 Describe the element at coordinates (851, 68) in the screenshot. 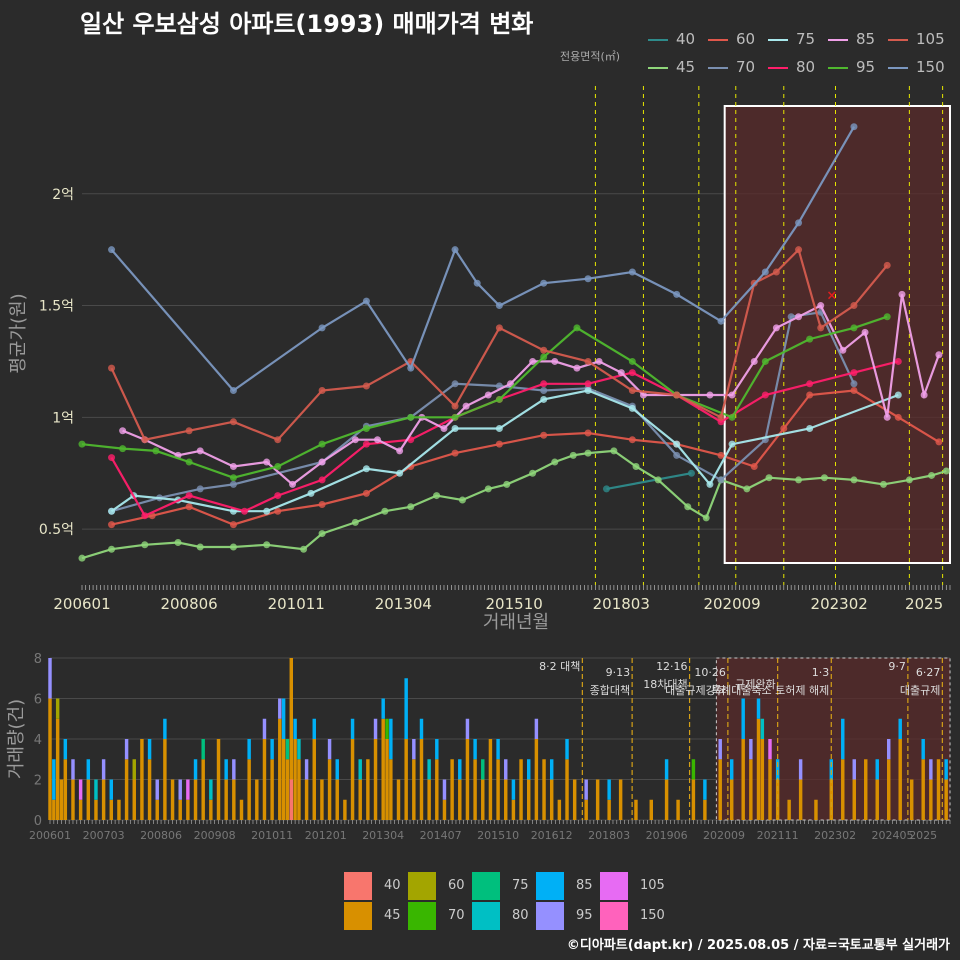

I see `legend-item-95: 95` at that location.